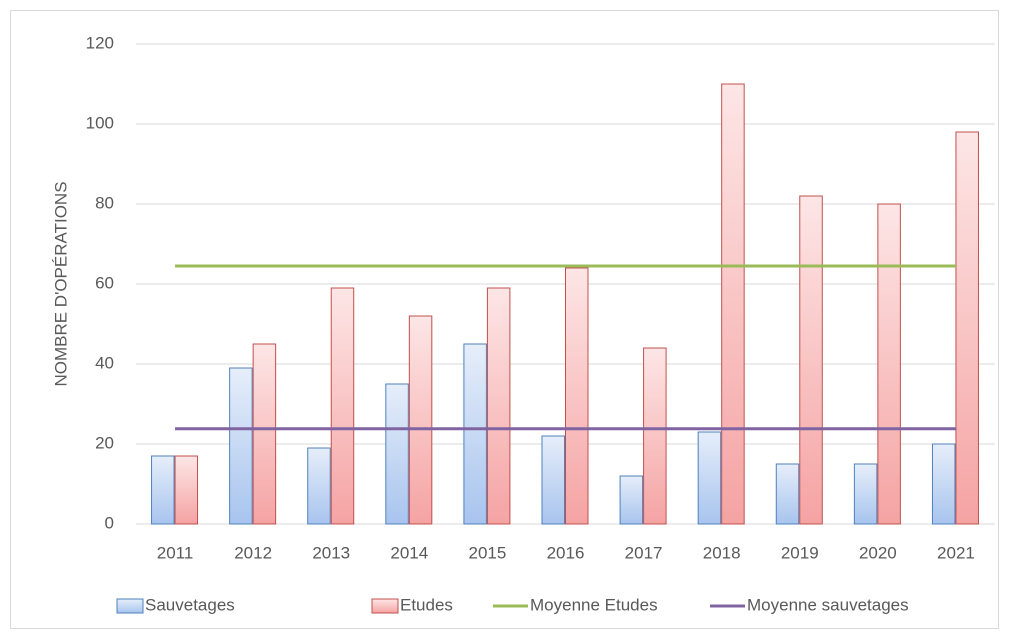 Image resolution: width=1009 pixels, height=639 pixels. What do you see at coordinates (104, 362) in the screenshot?
I see `y-tick-label: 40` at bounding box center [104, 362].